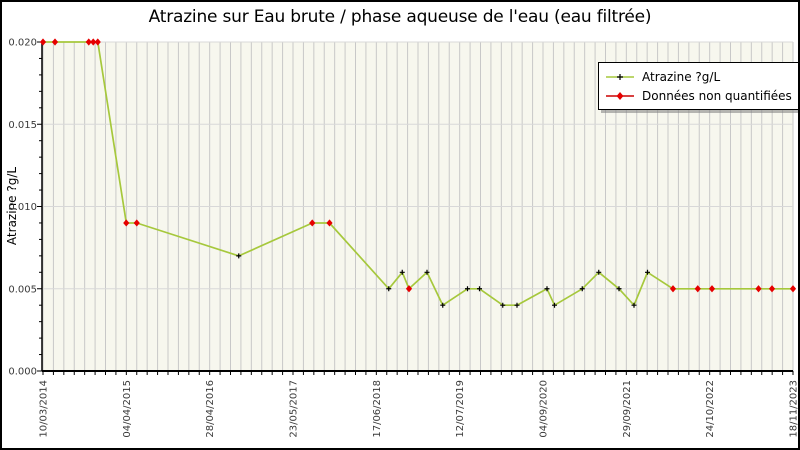  What do you see at coordinates (44, 409) in the screenshot?
I see `svg-text: 10/03/2014` at bounding box center [44, 409].